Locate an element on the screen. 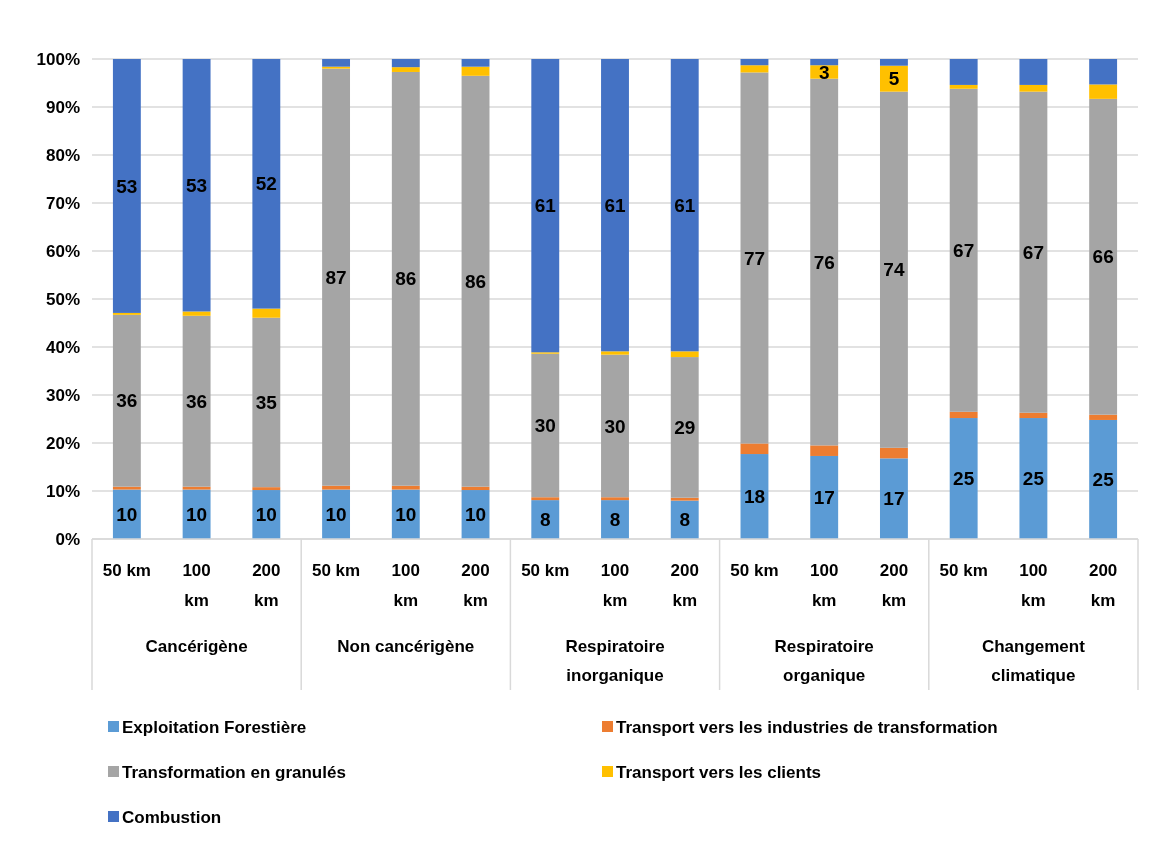  y-tick-label: 0% is located at coordinates (67, 539).